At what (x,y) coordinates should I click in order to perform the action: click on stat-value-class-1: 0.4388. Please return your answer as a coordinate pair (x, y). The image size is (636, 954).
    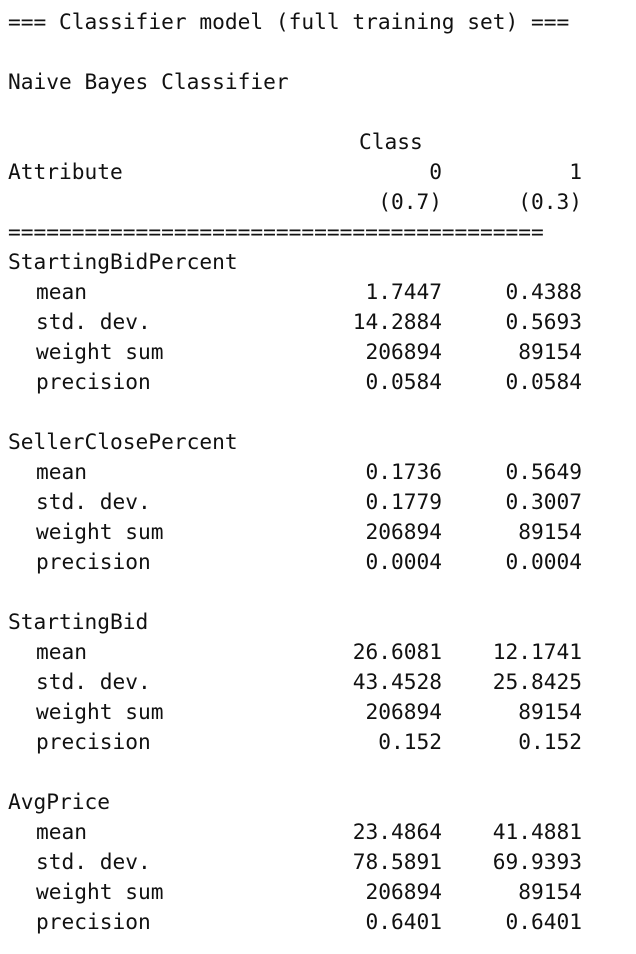
    Looking at the image, I should click on (543, 291).